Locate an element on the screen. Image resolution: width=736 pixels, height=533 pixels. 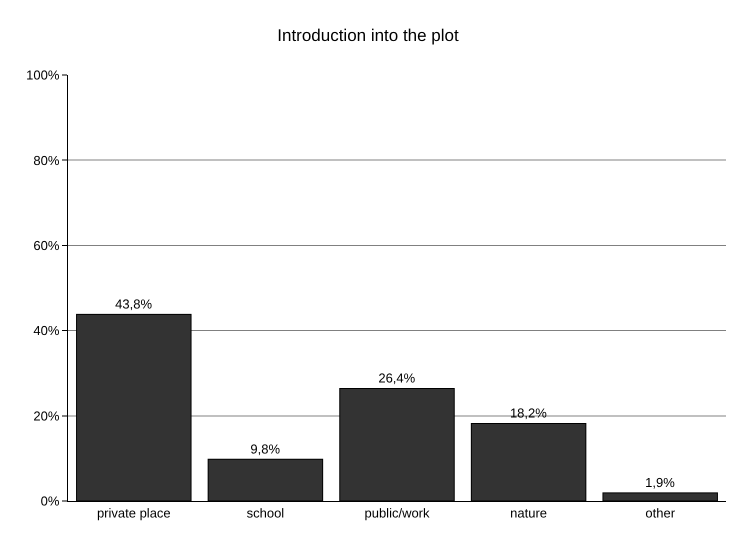
x-tick-label: public/work is located at coordinates (397, 513).